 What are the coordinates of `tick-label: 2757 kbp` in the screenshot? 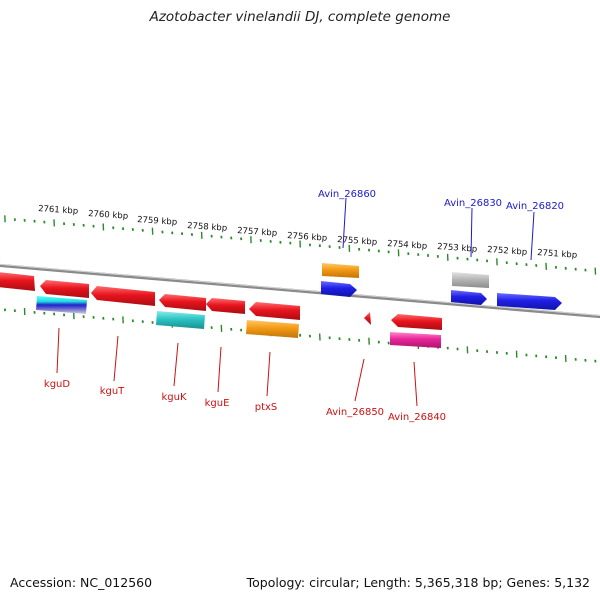 It's located at (257, 232).